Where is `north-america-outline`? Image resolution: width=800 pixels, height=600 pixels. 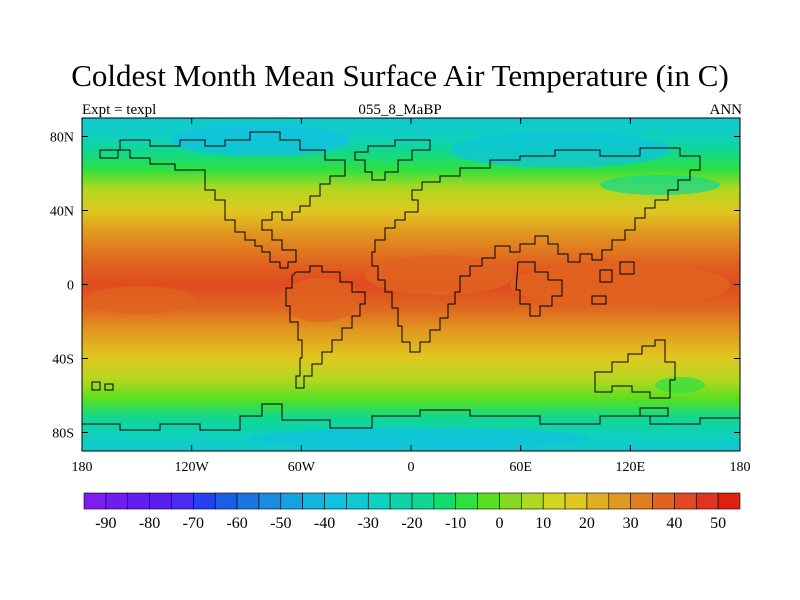
north-america-outline is located at coordinates (222, 200).